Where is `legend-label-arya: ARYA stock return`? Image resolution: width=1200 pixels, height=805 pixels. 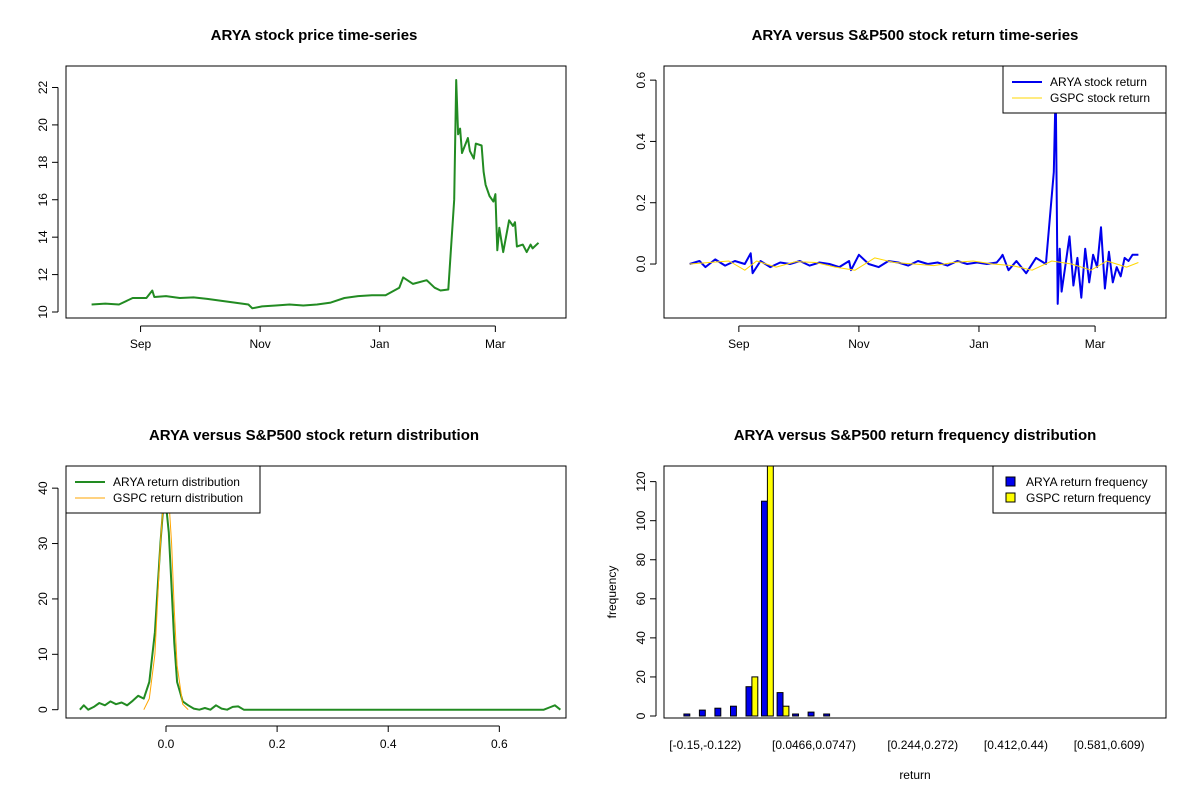 legend-label-arya: ARYA stock return is located at coordinates (1098, 82).